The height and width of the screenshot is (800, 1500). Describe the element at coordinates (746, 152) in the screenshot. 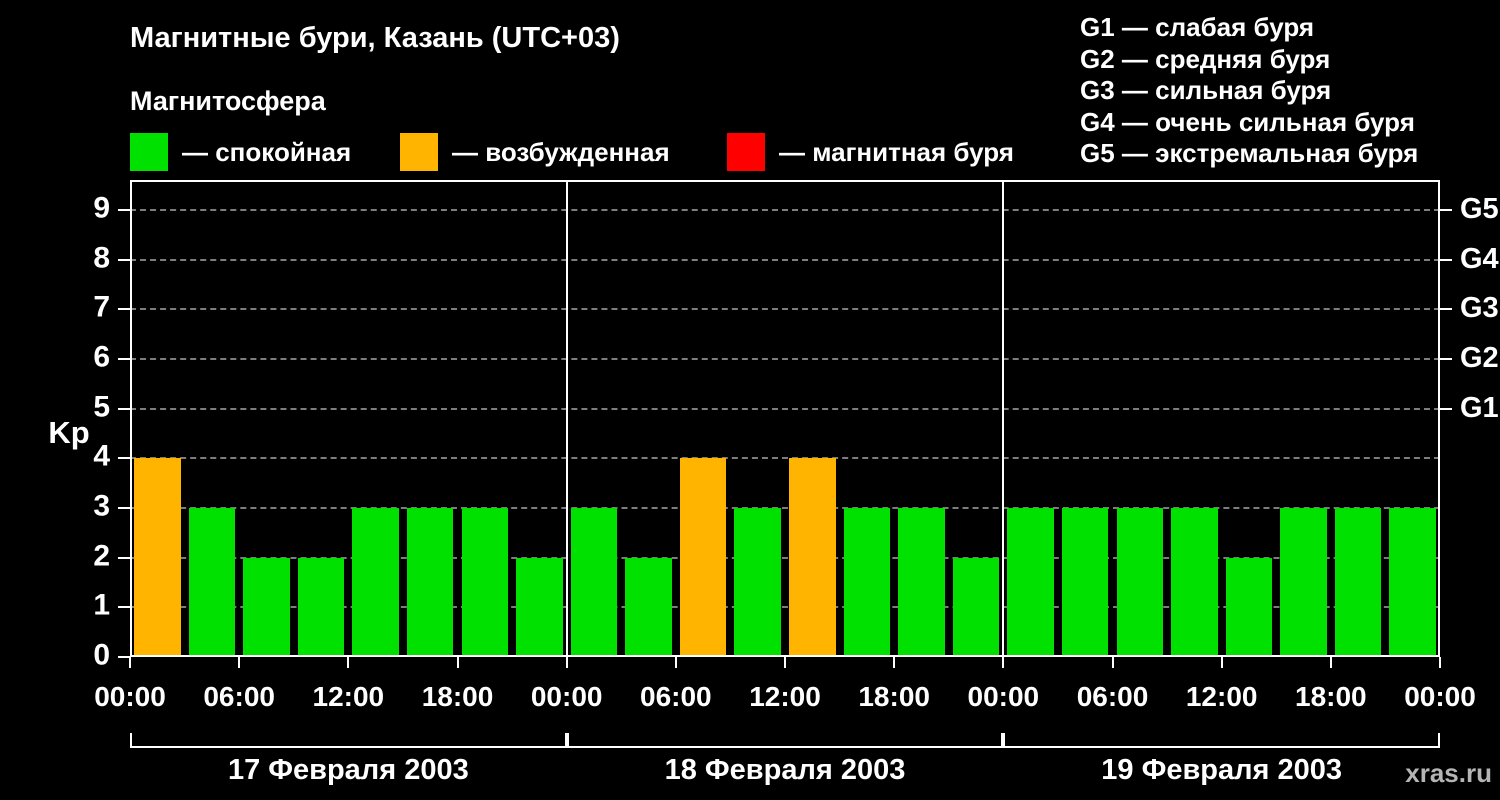

I see `storm-color-swatch` at that location.